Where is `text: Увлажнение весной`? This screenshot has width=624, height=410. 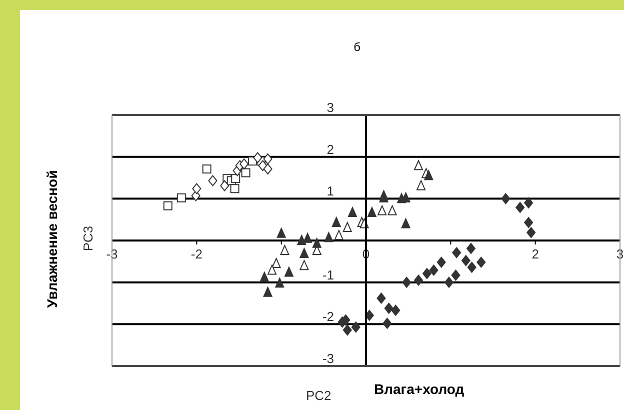 text: Увлажнение весной is located at coordinates (52, 239).